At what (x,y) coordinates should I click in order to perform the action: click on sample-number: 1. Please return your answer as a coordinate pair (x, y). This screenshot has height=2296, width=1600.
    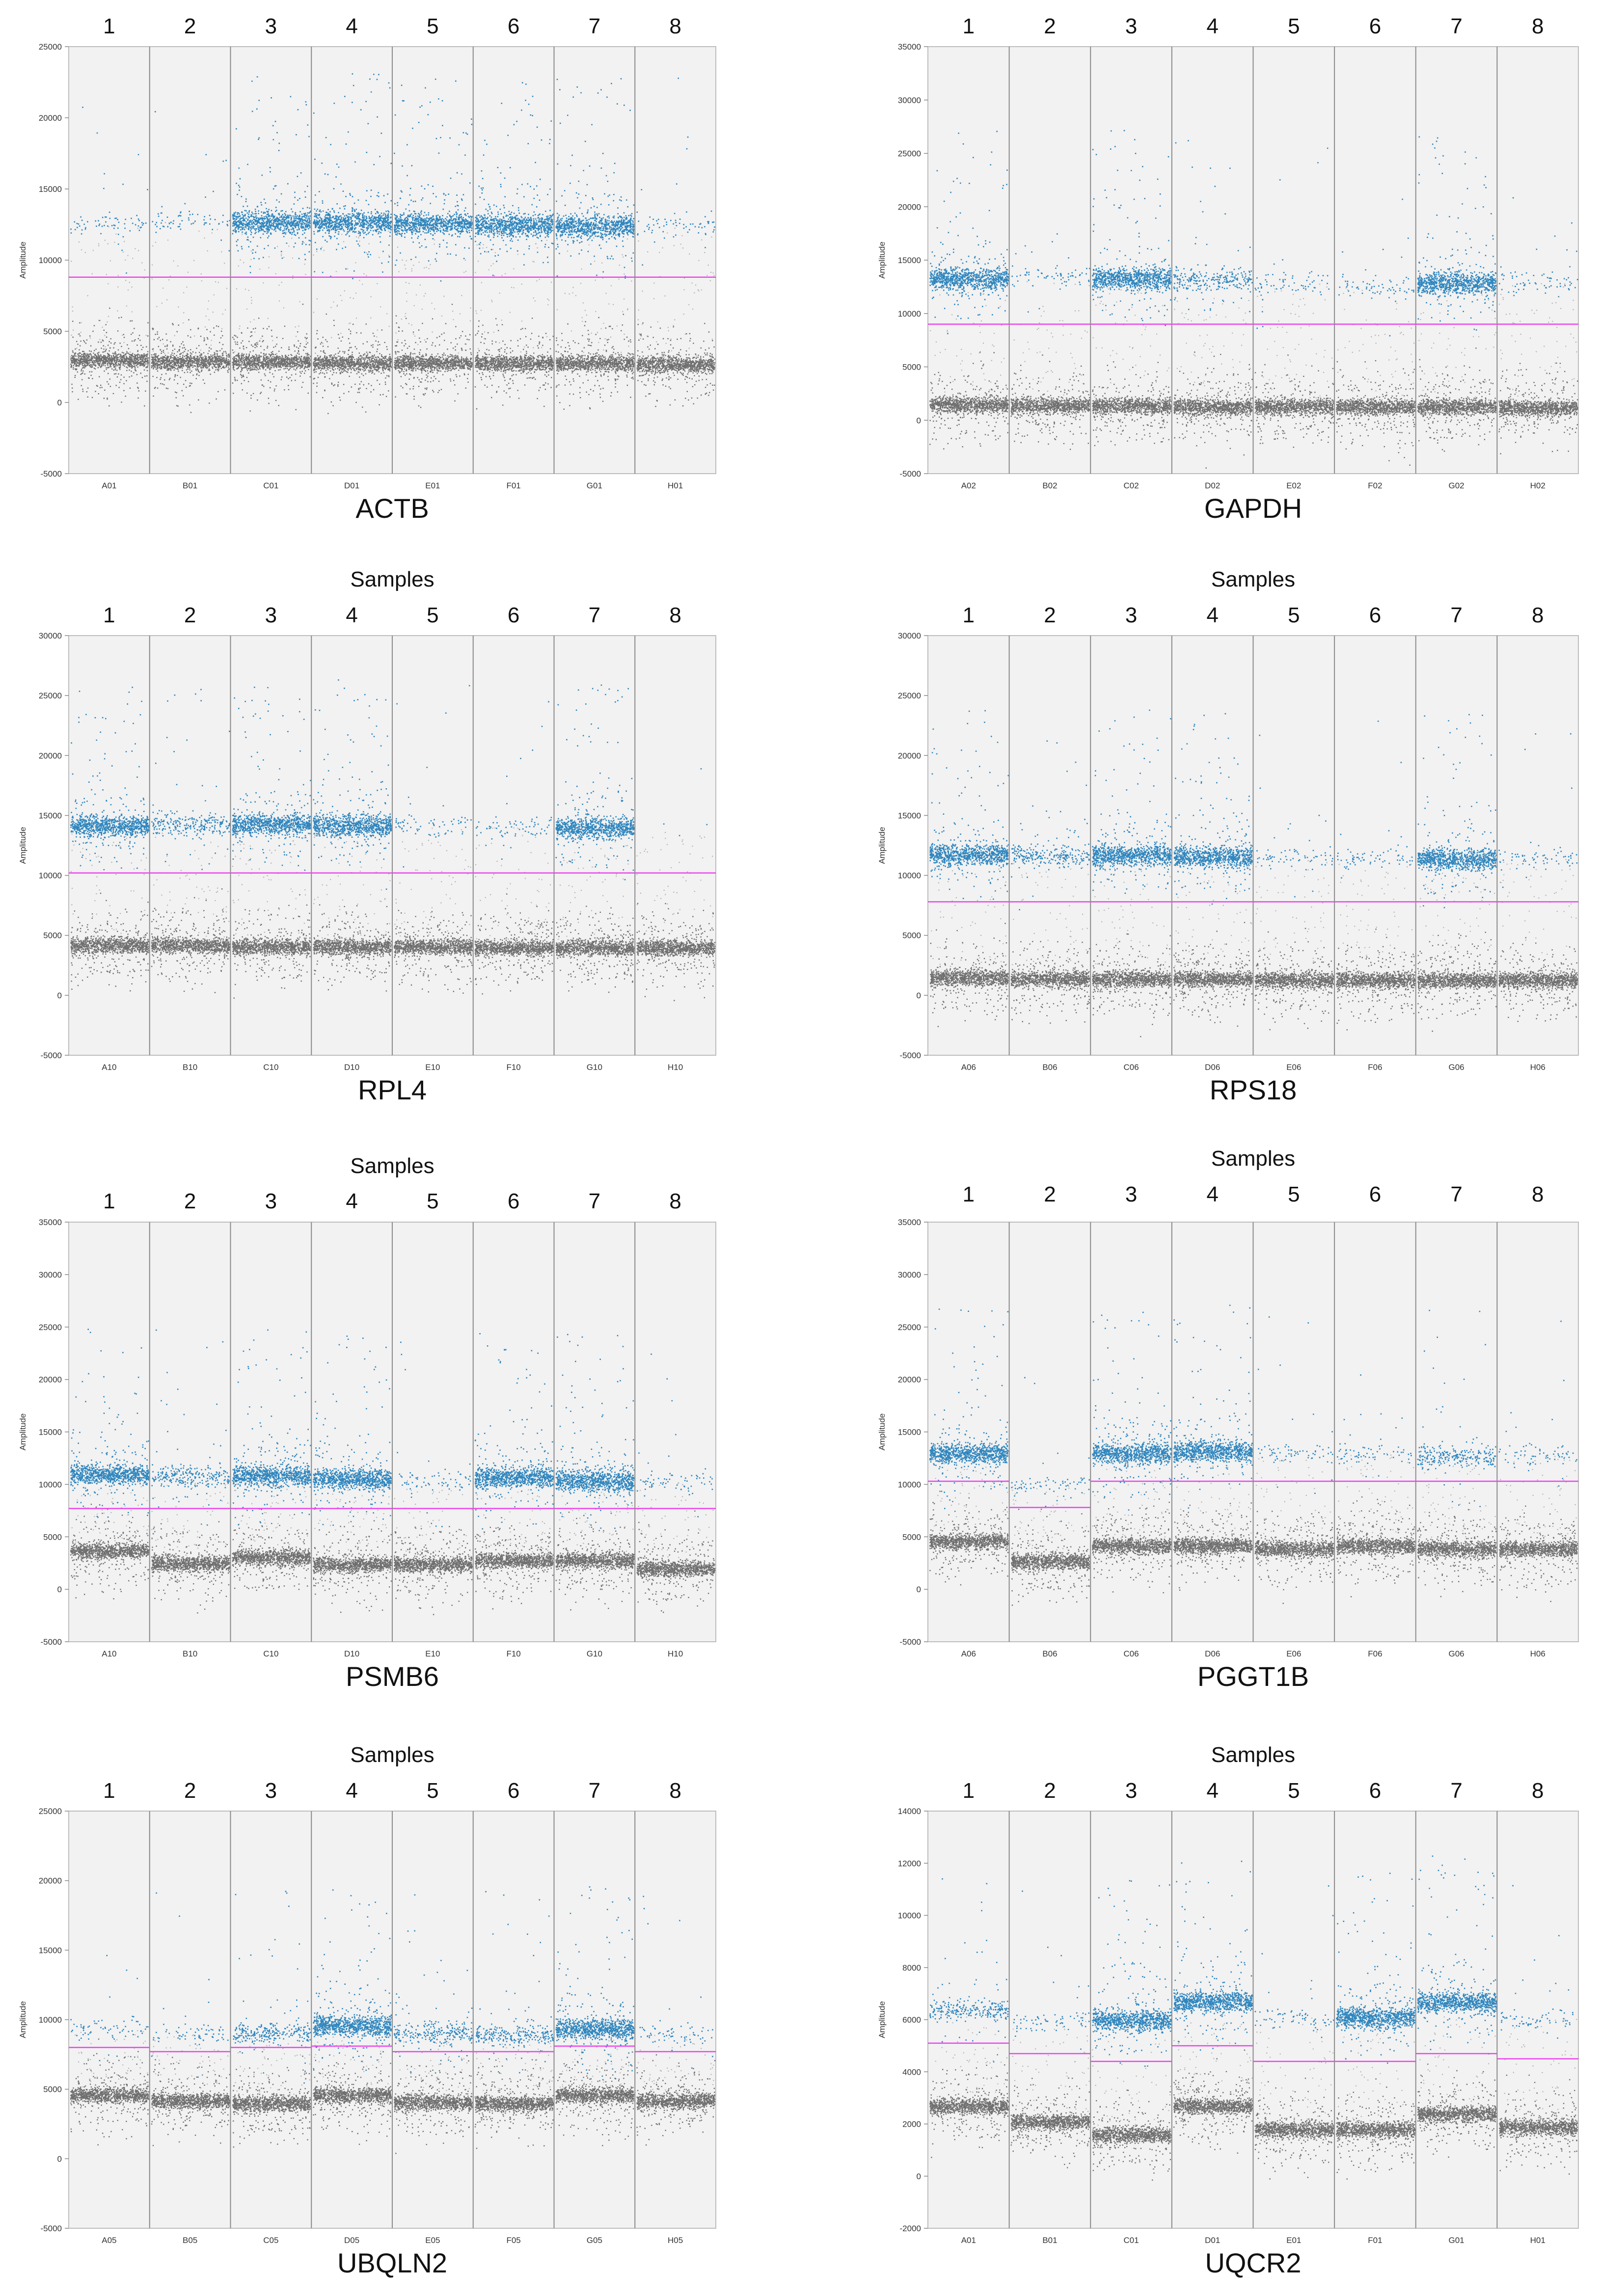
    Looking at the image, I should click on (969, 1194).